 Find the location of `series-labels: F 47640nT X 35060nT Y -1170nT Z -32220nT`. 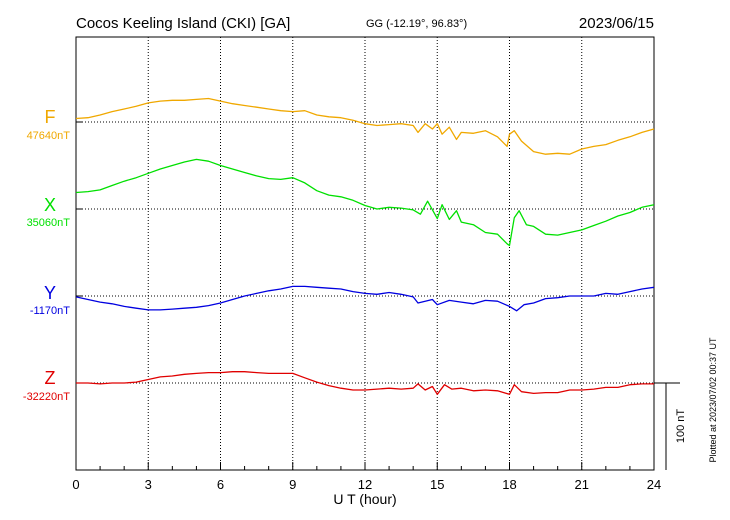

series-labels: F 47640nT X 35060nT Y -1170nT Z -32220nT is located at coordinates (46, 255).